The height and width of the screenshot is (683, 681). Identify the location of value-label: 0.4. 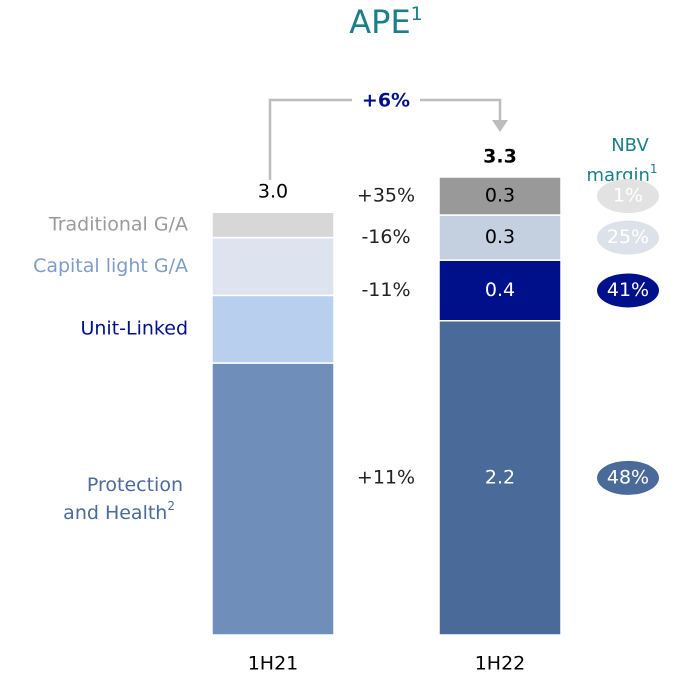
(500, 290).